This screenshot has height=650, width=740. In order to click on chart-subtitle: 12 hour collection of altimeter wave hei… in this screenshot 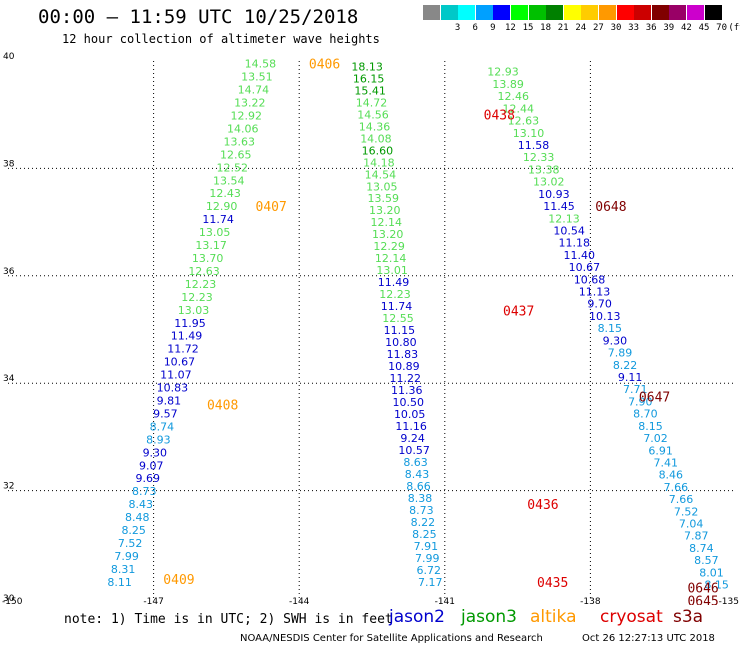, I will do `click(221, 39)`.